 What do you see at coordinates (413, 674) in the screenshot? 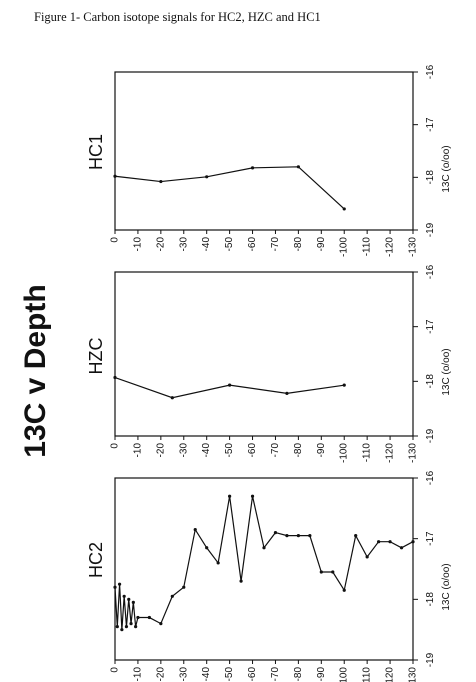
I see `depth-tick-label: -130` at bounding box center [413, 674].